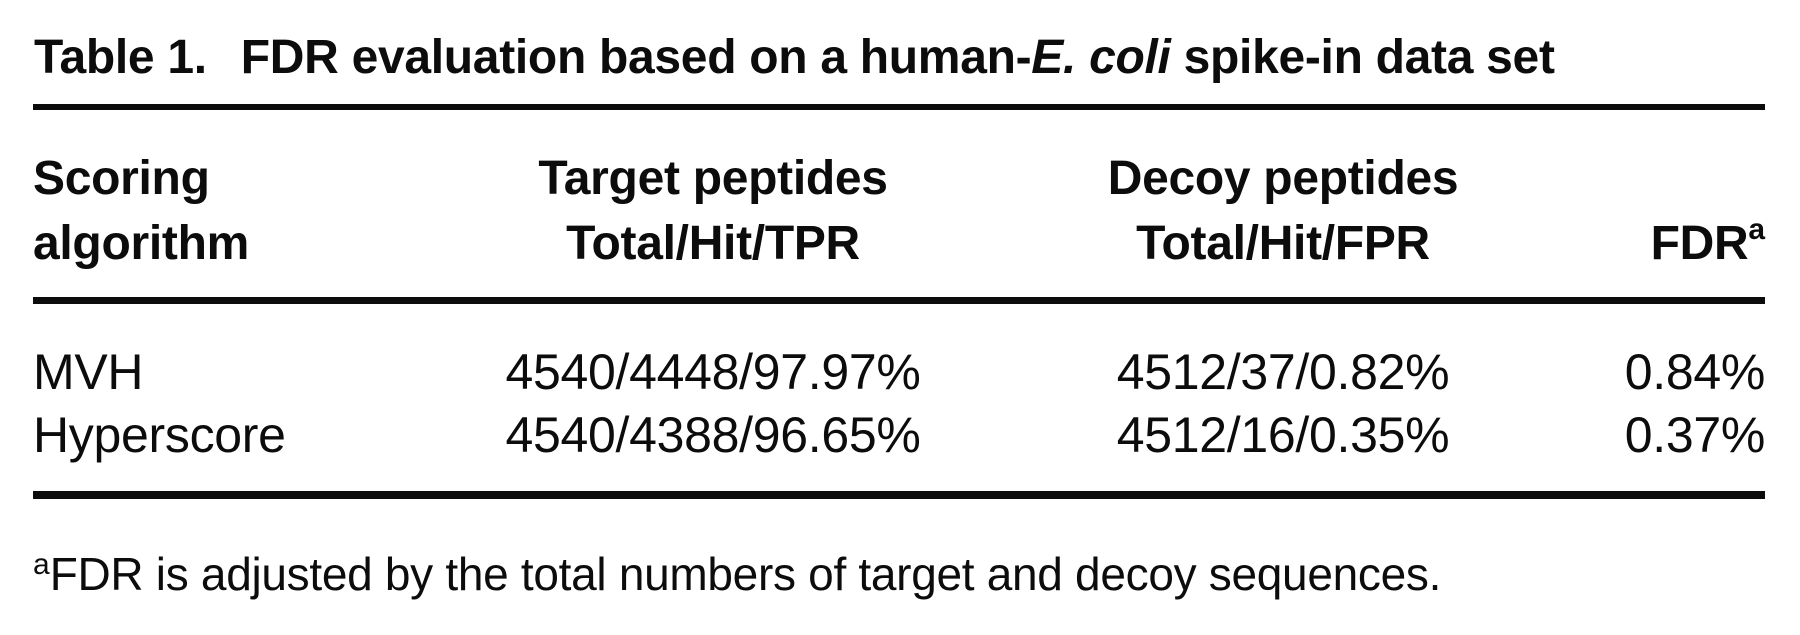 This screenshot has height=635, width=1800. Describe the element at coordinates (1283, 372) in the screenshot. I see `row-mvh-decoy-peptides: 4512/37/0.82%` at that location.